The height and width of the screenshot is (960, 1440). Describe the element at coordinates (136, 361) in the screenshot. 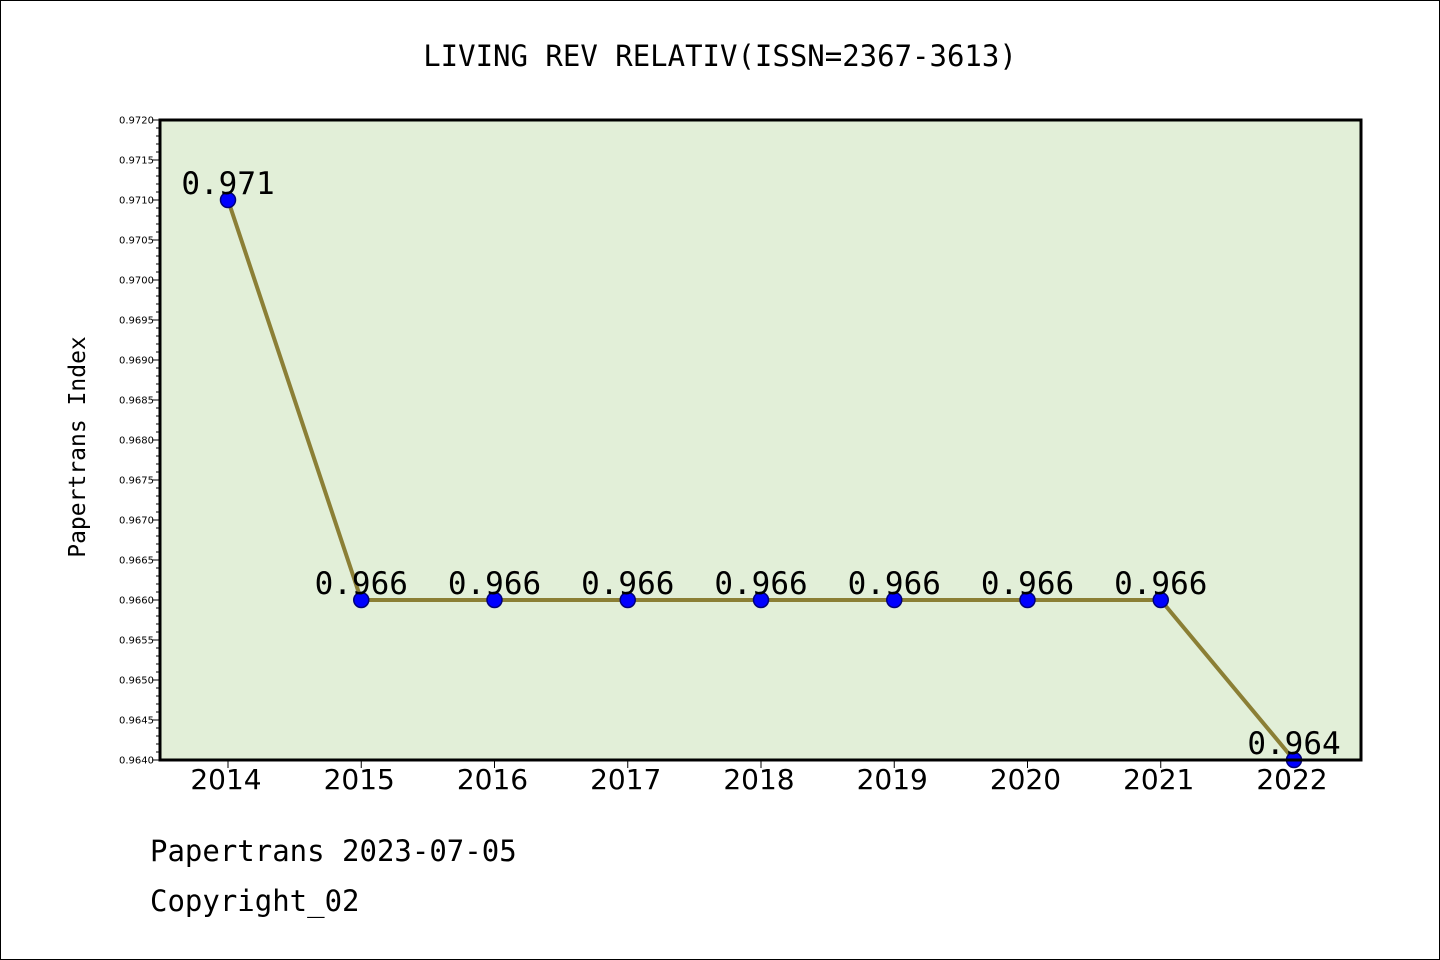

I see `y-tick-label: 0.9690` at that location.